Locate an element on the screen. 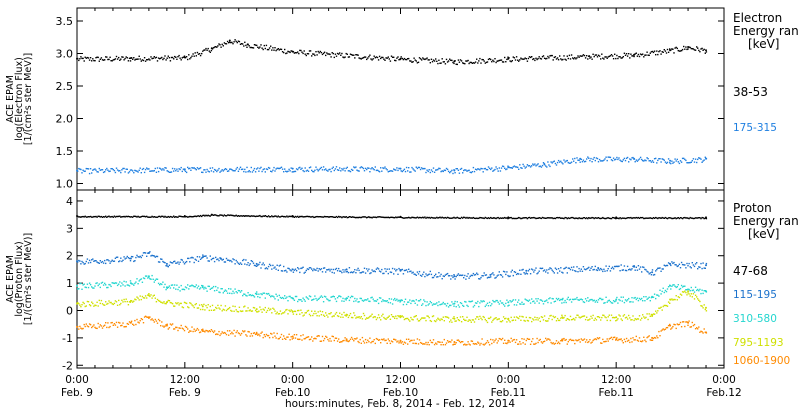 This screenshot has width=800, height=410. x-tick-label-time: 0:00 is located at coordinates (509, 380).